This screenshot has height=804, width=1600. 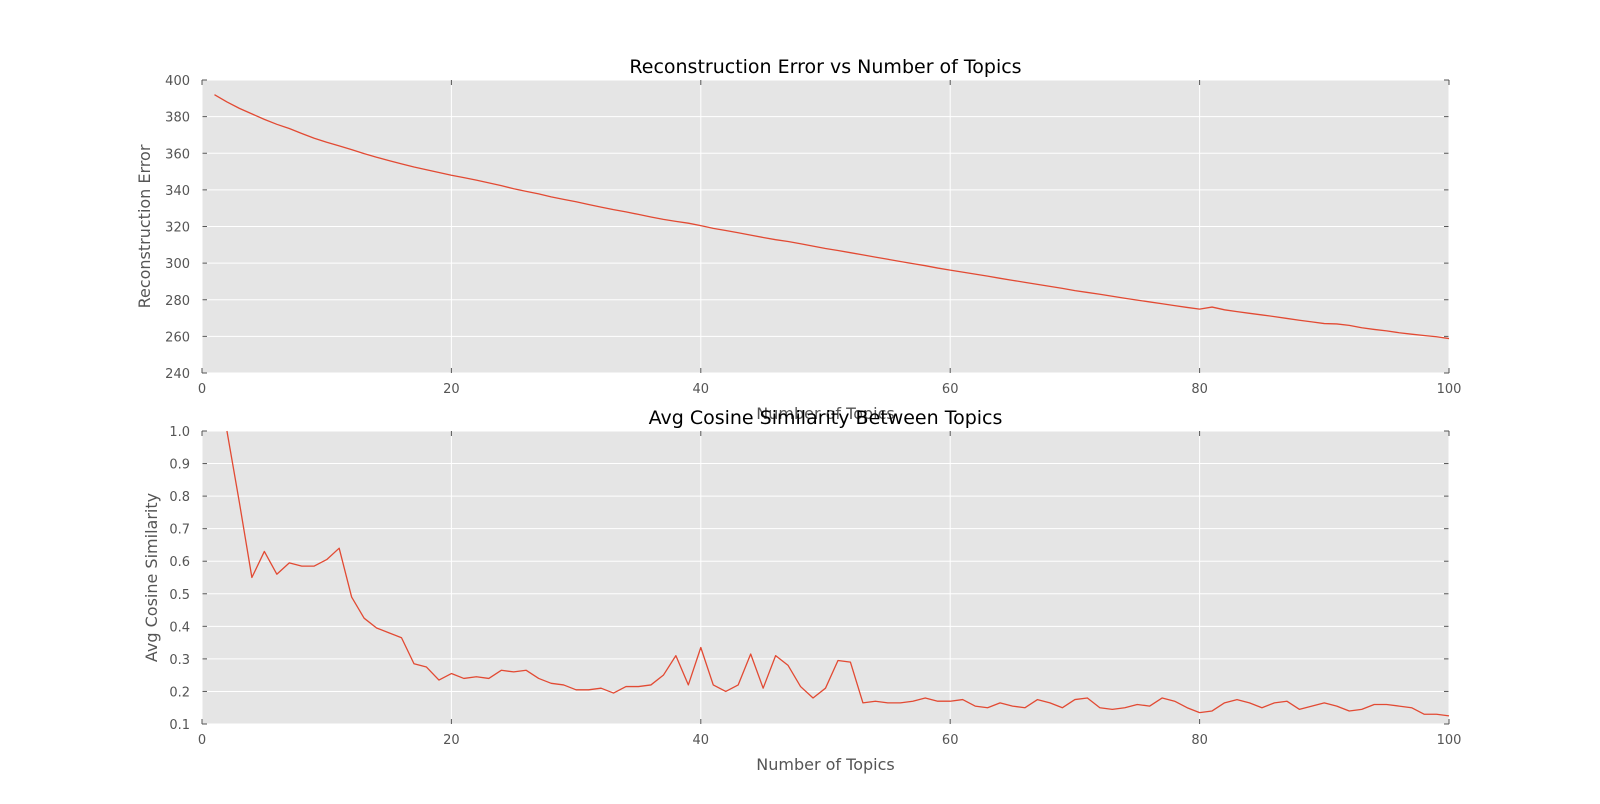 I want to click on chart-title: Reconstruction Error vs Number of Topics, so click(x=825, y=67).